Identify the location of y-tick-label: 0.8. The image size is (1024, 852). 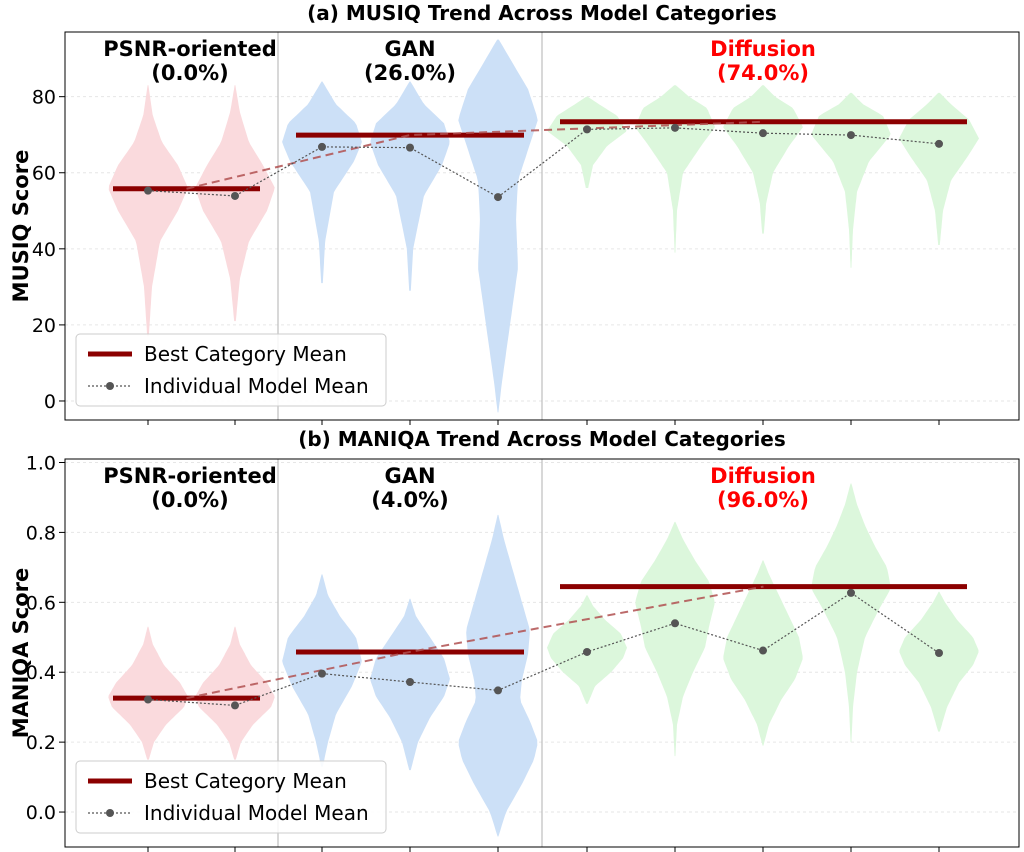
(41, 533).